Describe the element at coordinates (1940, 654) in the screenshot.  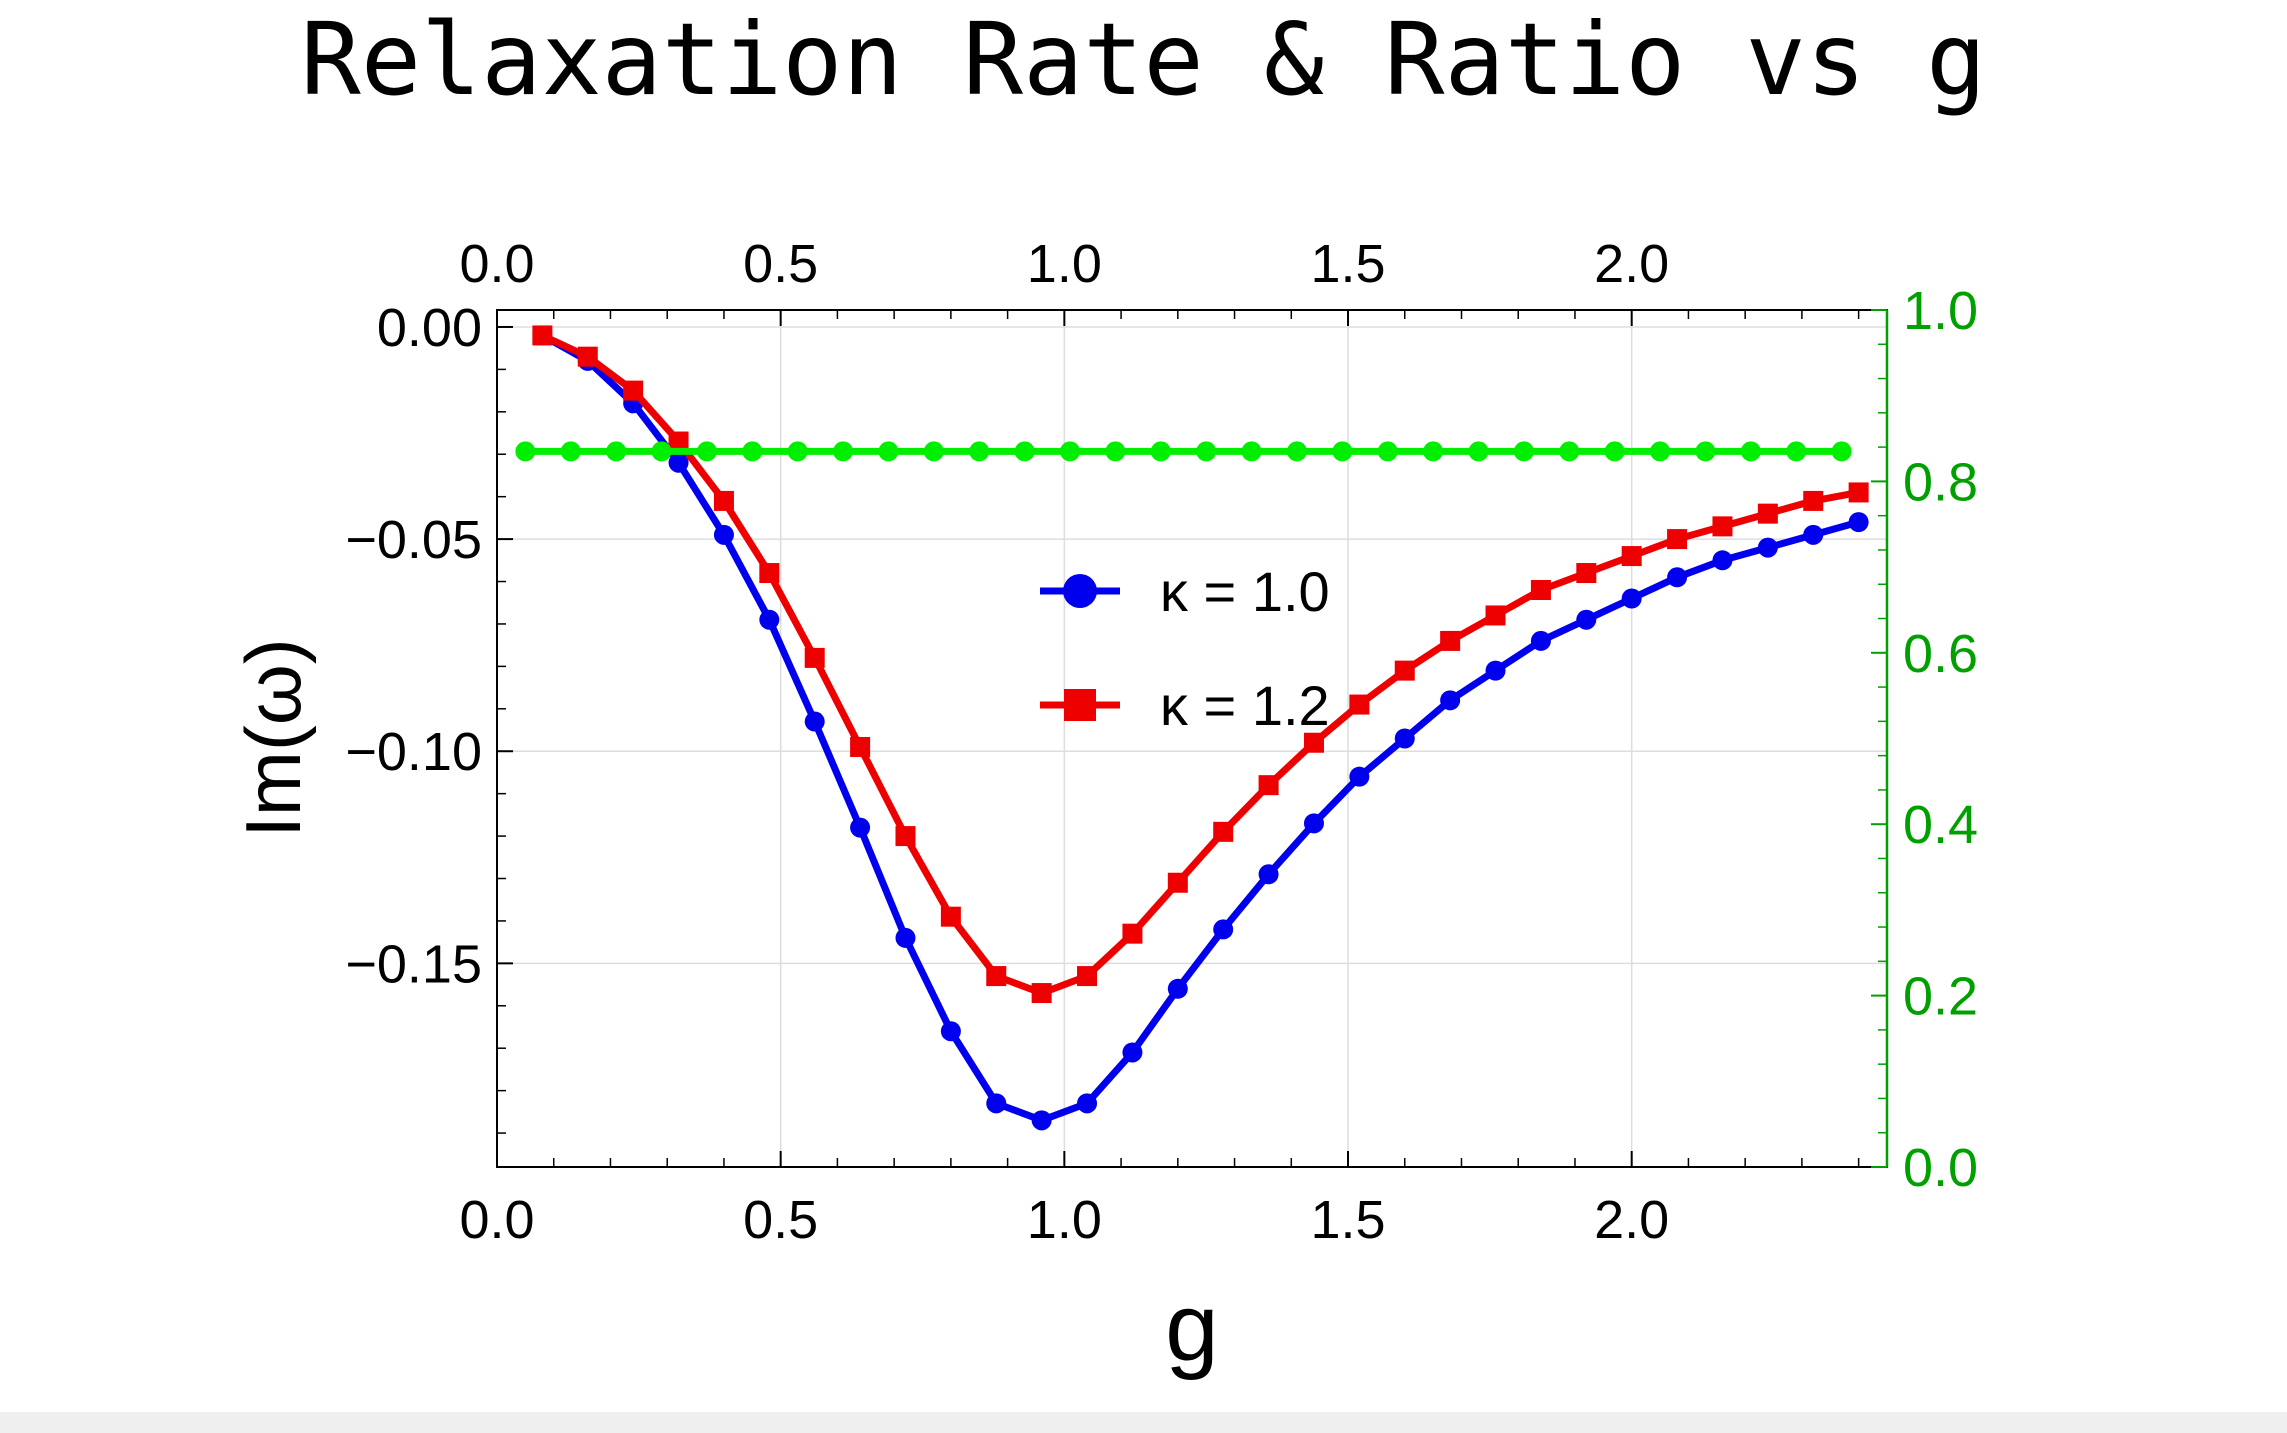
I see `y2-tick-label: 0.6` at that location.